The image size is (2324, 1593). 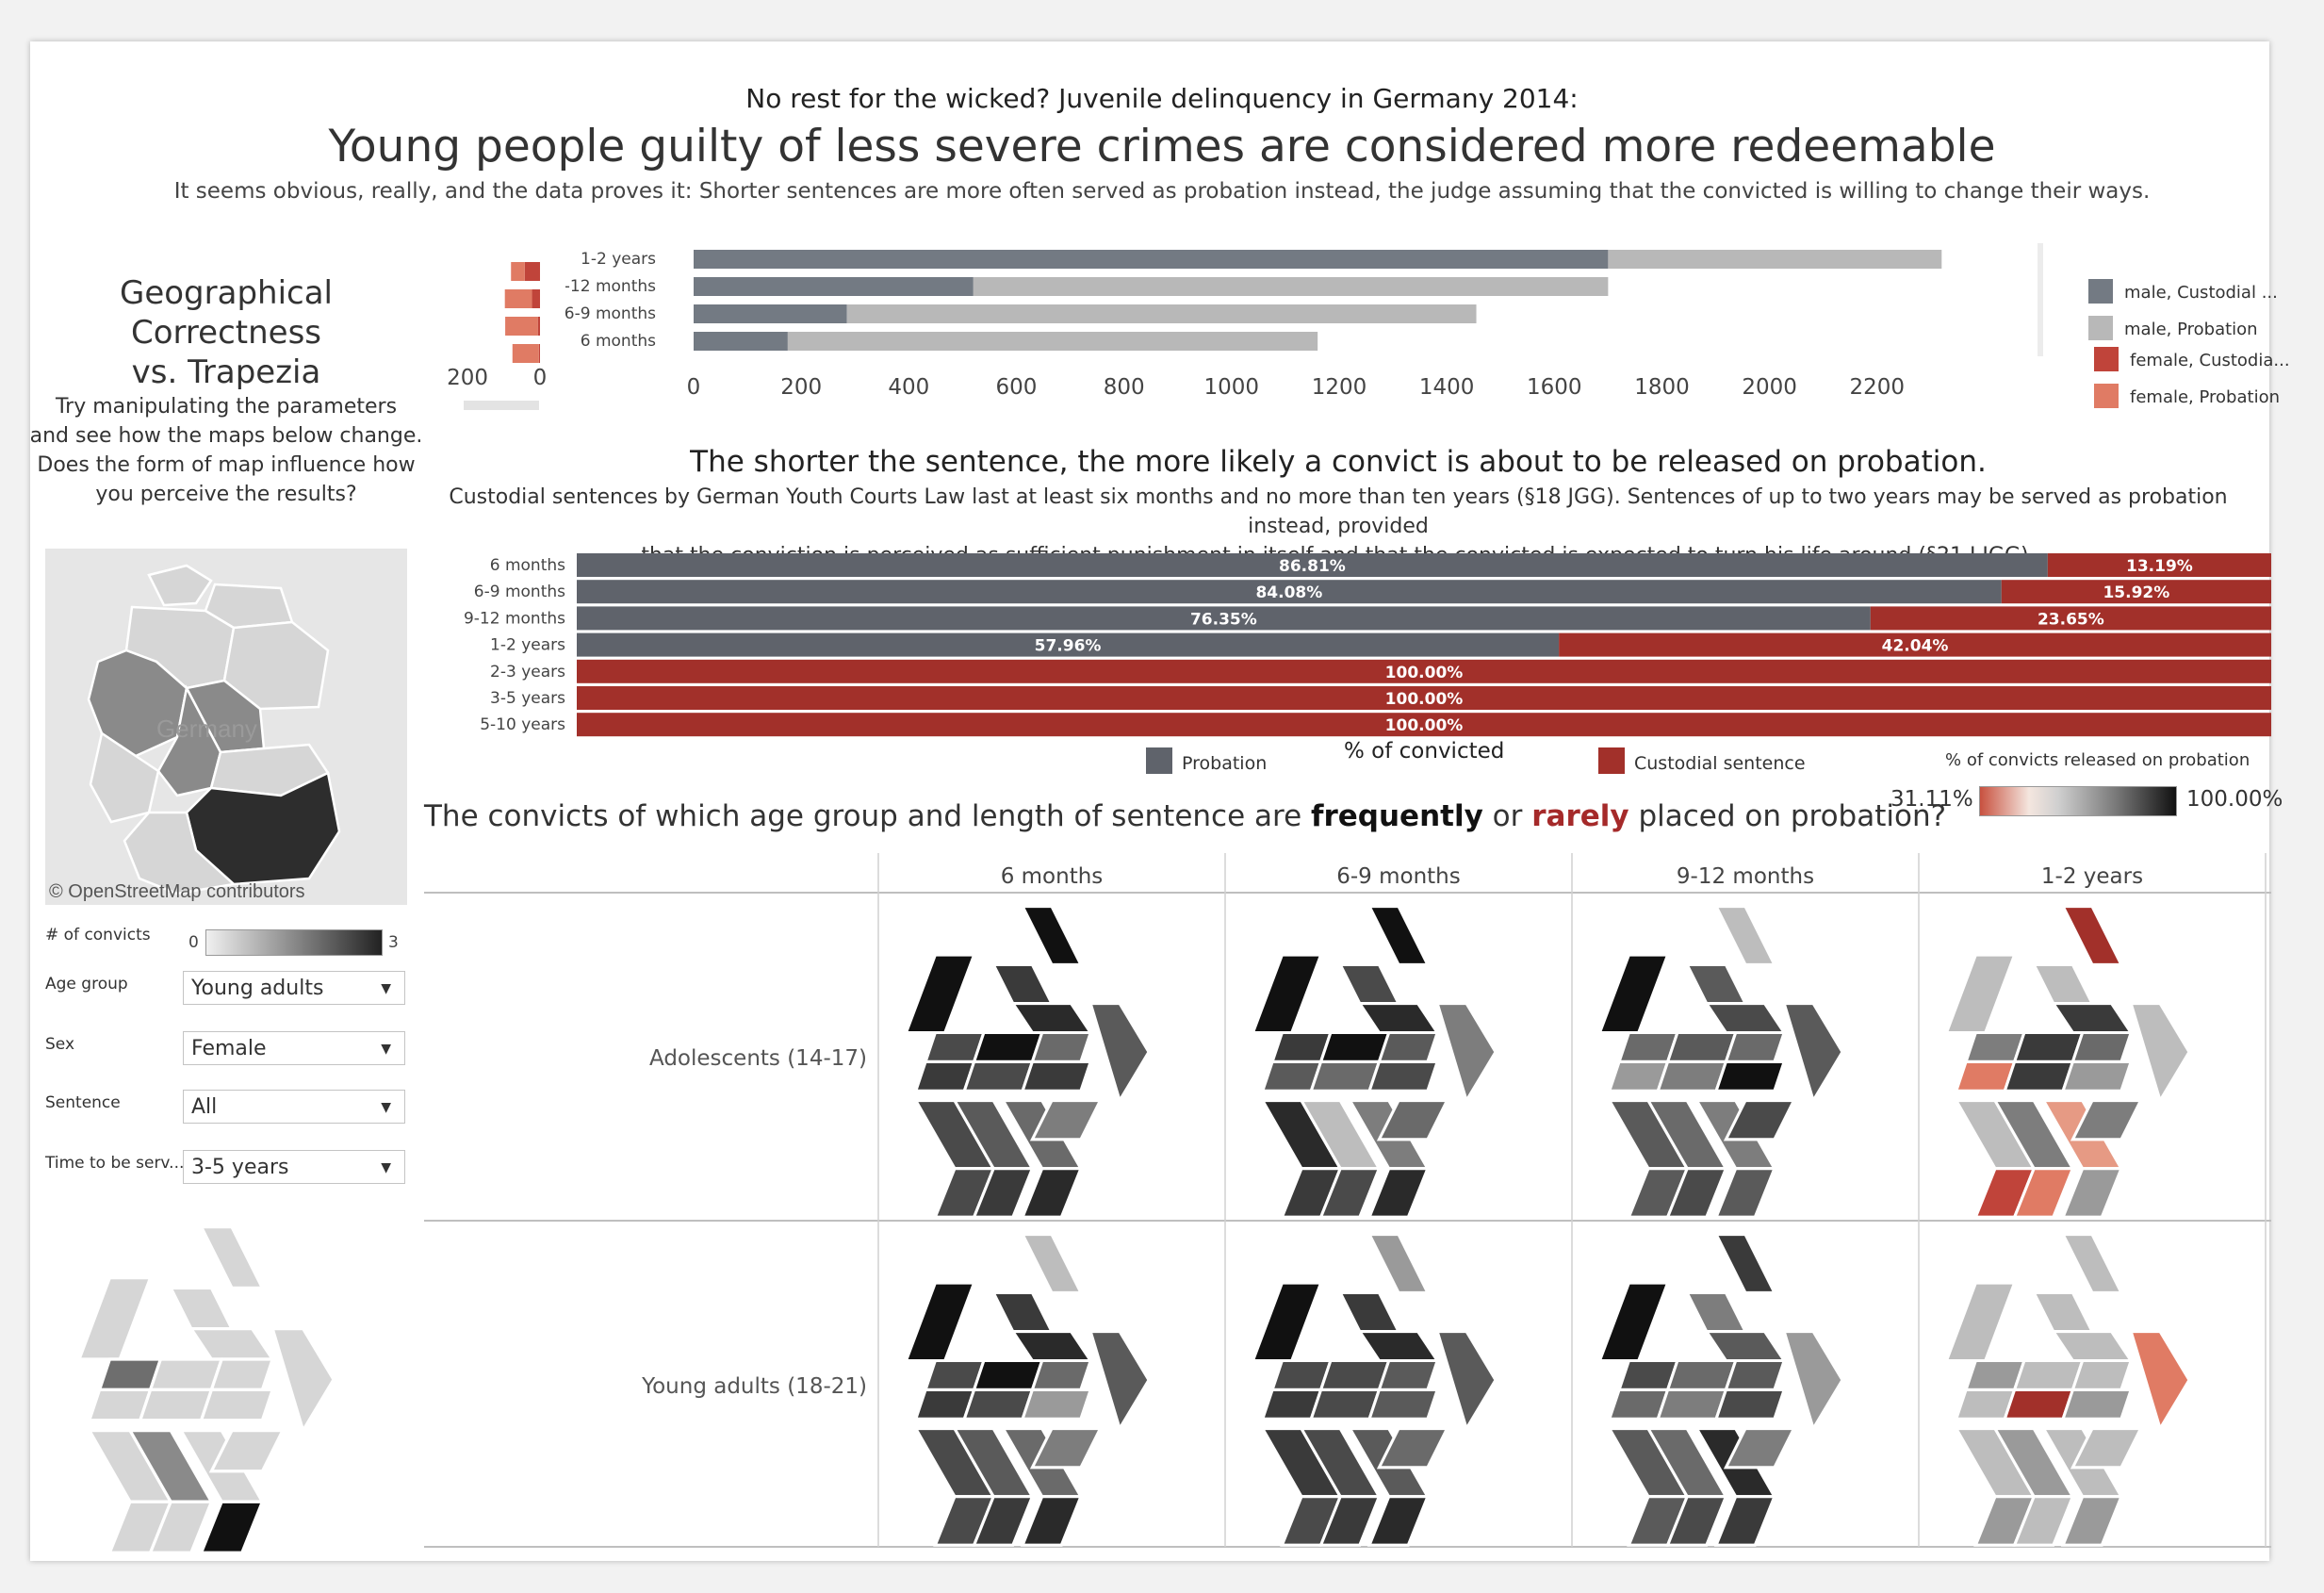 What do you see at coordinates (1554, 387) in the screenshot?
I see `male-x-tick: 1600` at bounding box center [1554, 387].